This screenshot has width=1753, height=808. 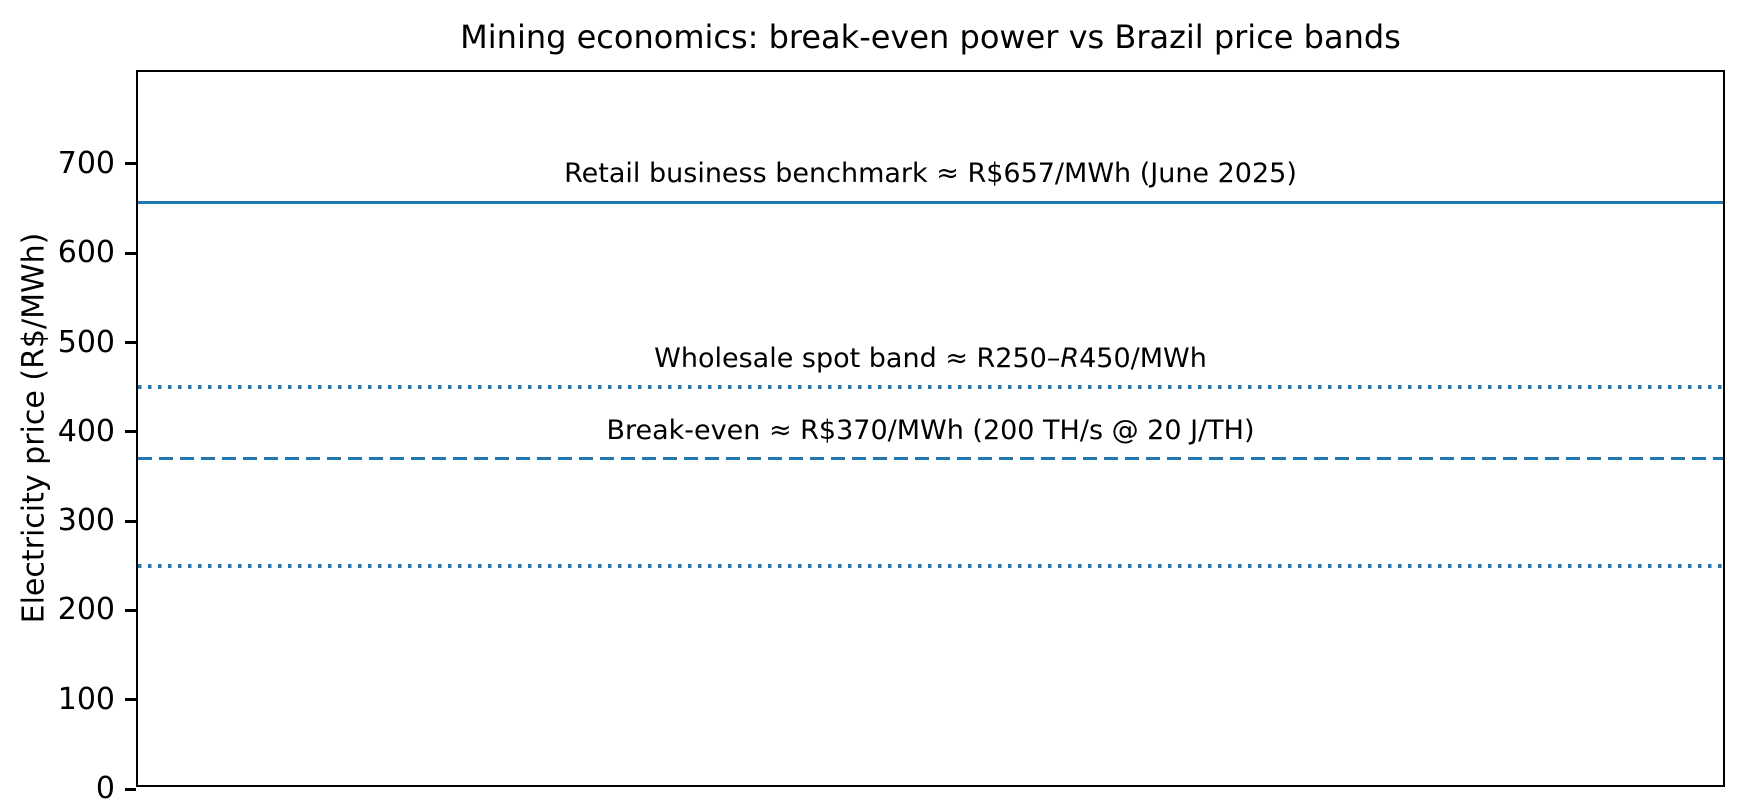 I want to click on y-tick-label: 600, so click(x=86, y=253).